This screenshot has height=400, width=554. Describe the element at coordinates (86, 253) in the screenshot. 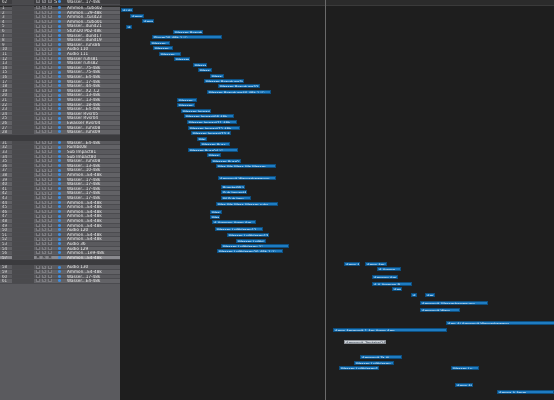

I see `track-name: Ammon...1e9-48k` at that location.